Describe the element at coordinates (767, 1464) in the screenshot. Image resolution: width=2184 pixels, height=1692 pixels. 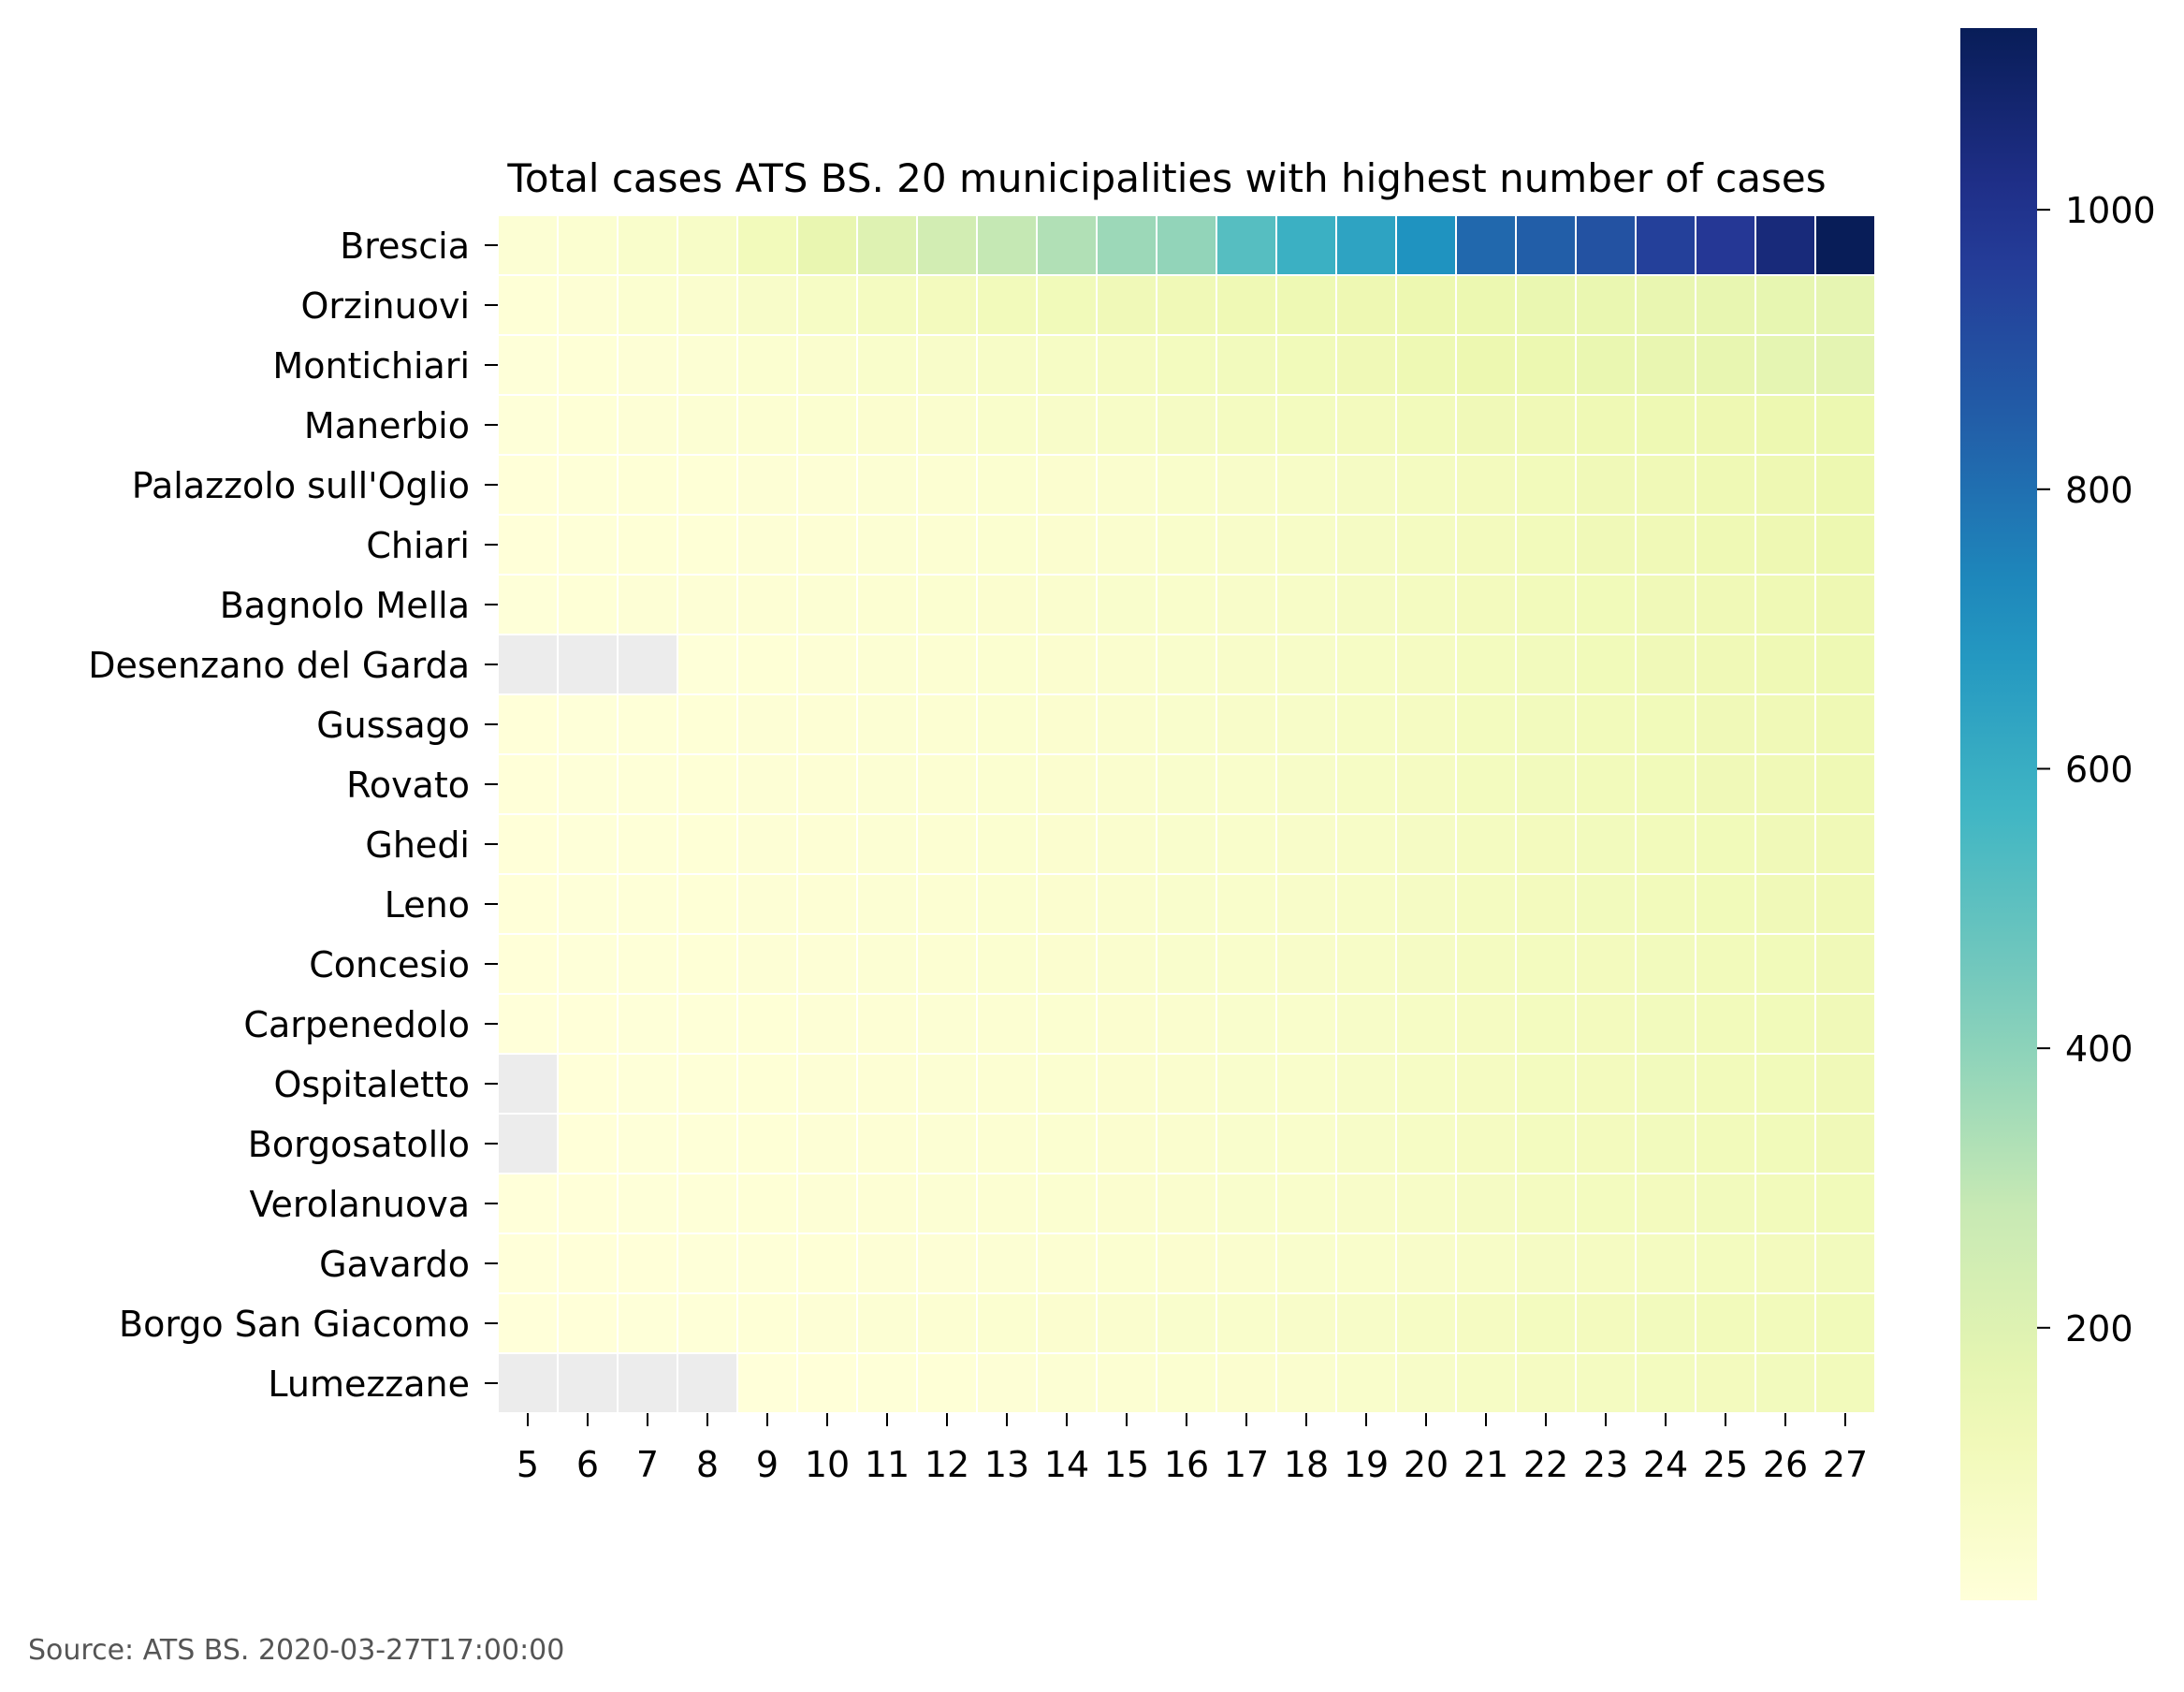
I see `x-tick-label: 9` at that location.